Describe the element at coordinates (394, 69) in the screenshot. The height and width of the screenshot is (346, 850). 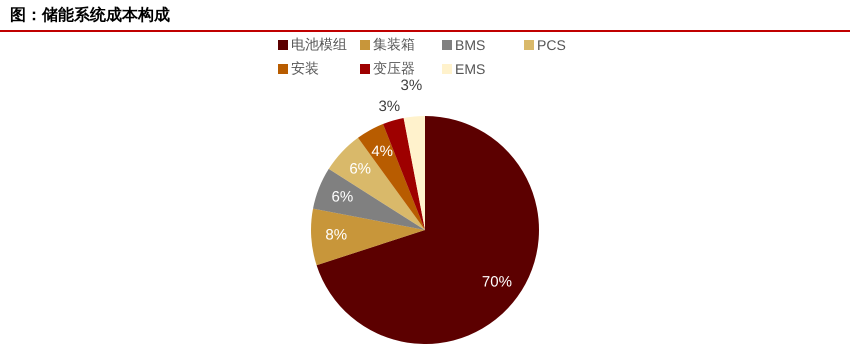
I see `legend-label: 变压器` at that location.